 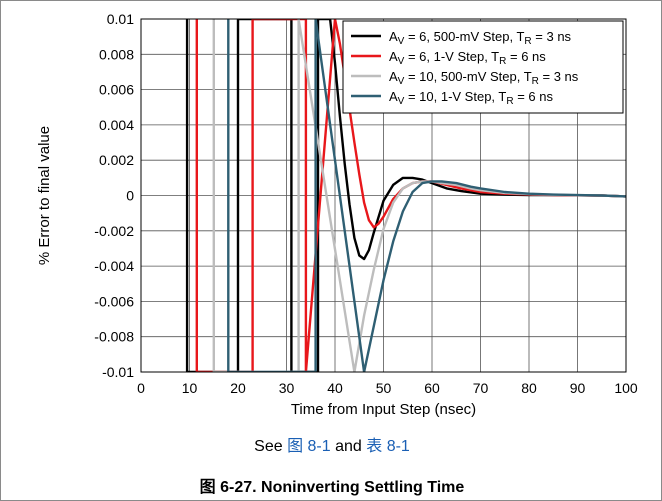 What do you see at coordinates (332, 487) in the screenshot?
I see `figure-title: 图 6-27. Noninverting Settling Time` at bounding box center [332, 487].